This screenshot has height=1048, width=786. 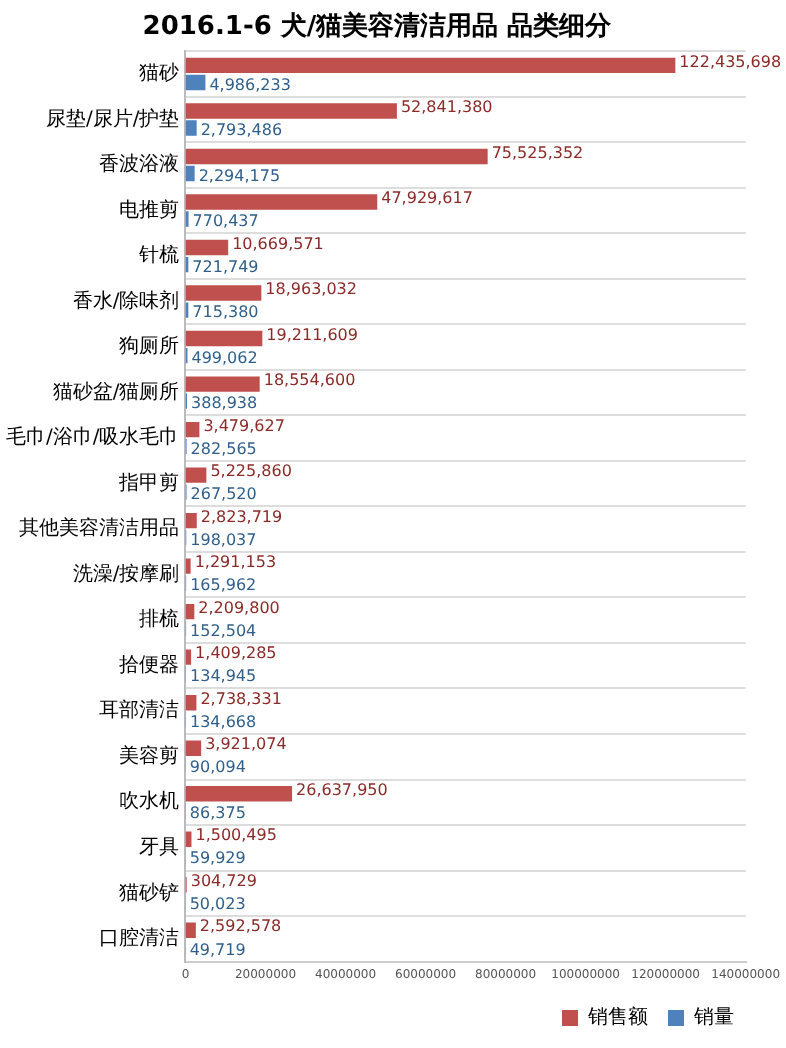 What do you see at coordinates (223, 630) in the screenshot?
I see `data-label: 152,504` at bounding box center [223, 630].